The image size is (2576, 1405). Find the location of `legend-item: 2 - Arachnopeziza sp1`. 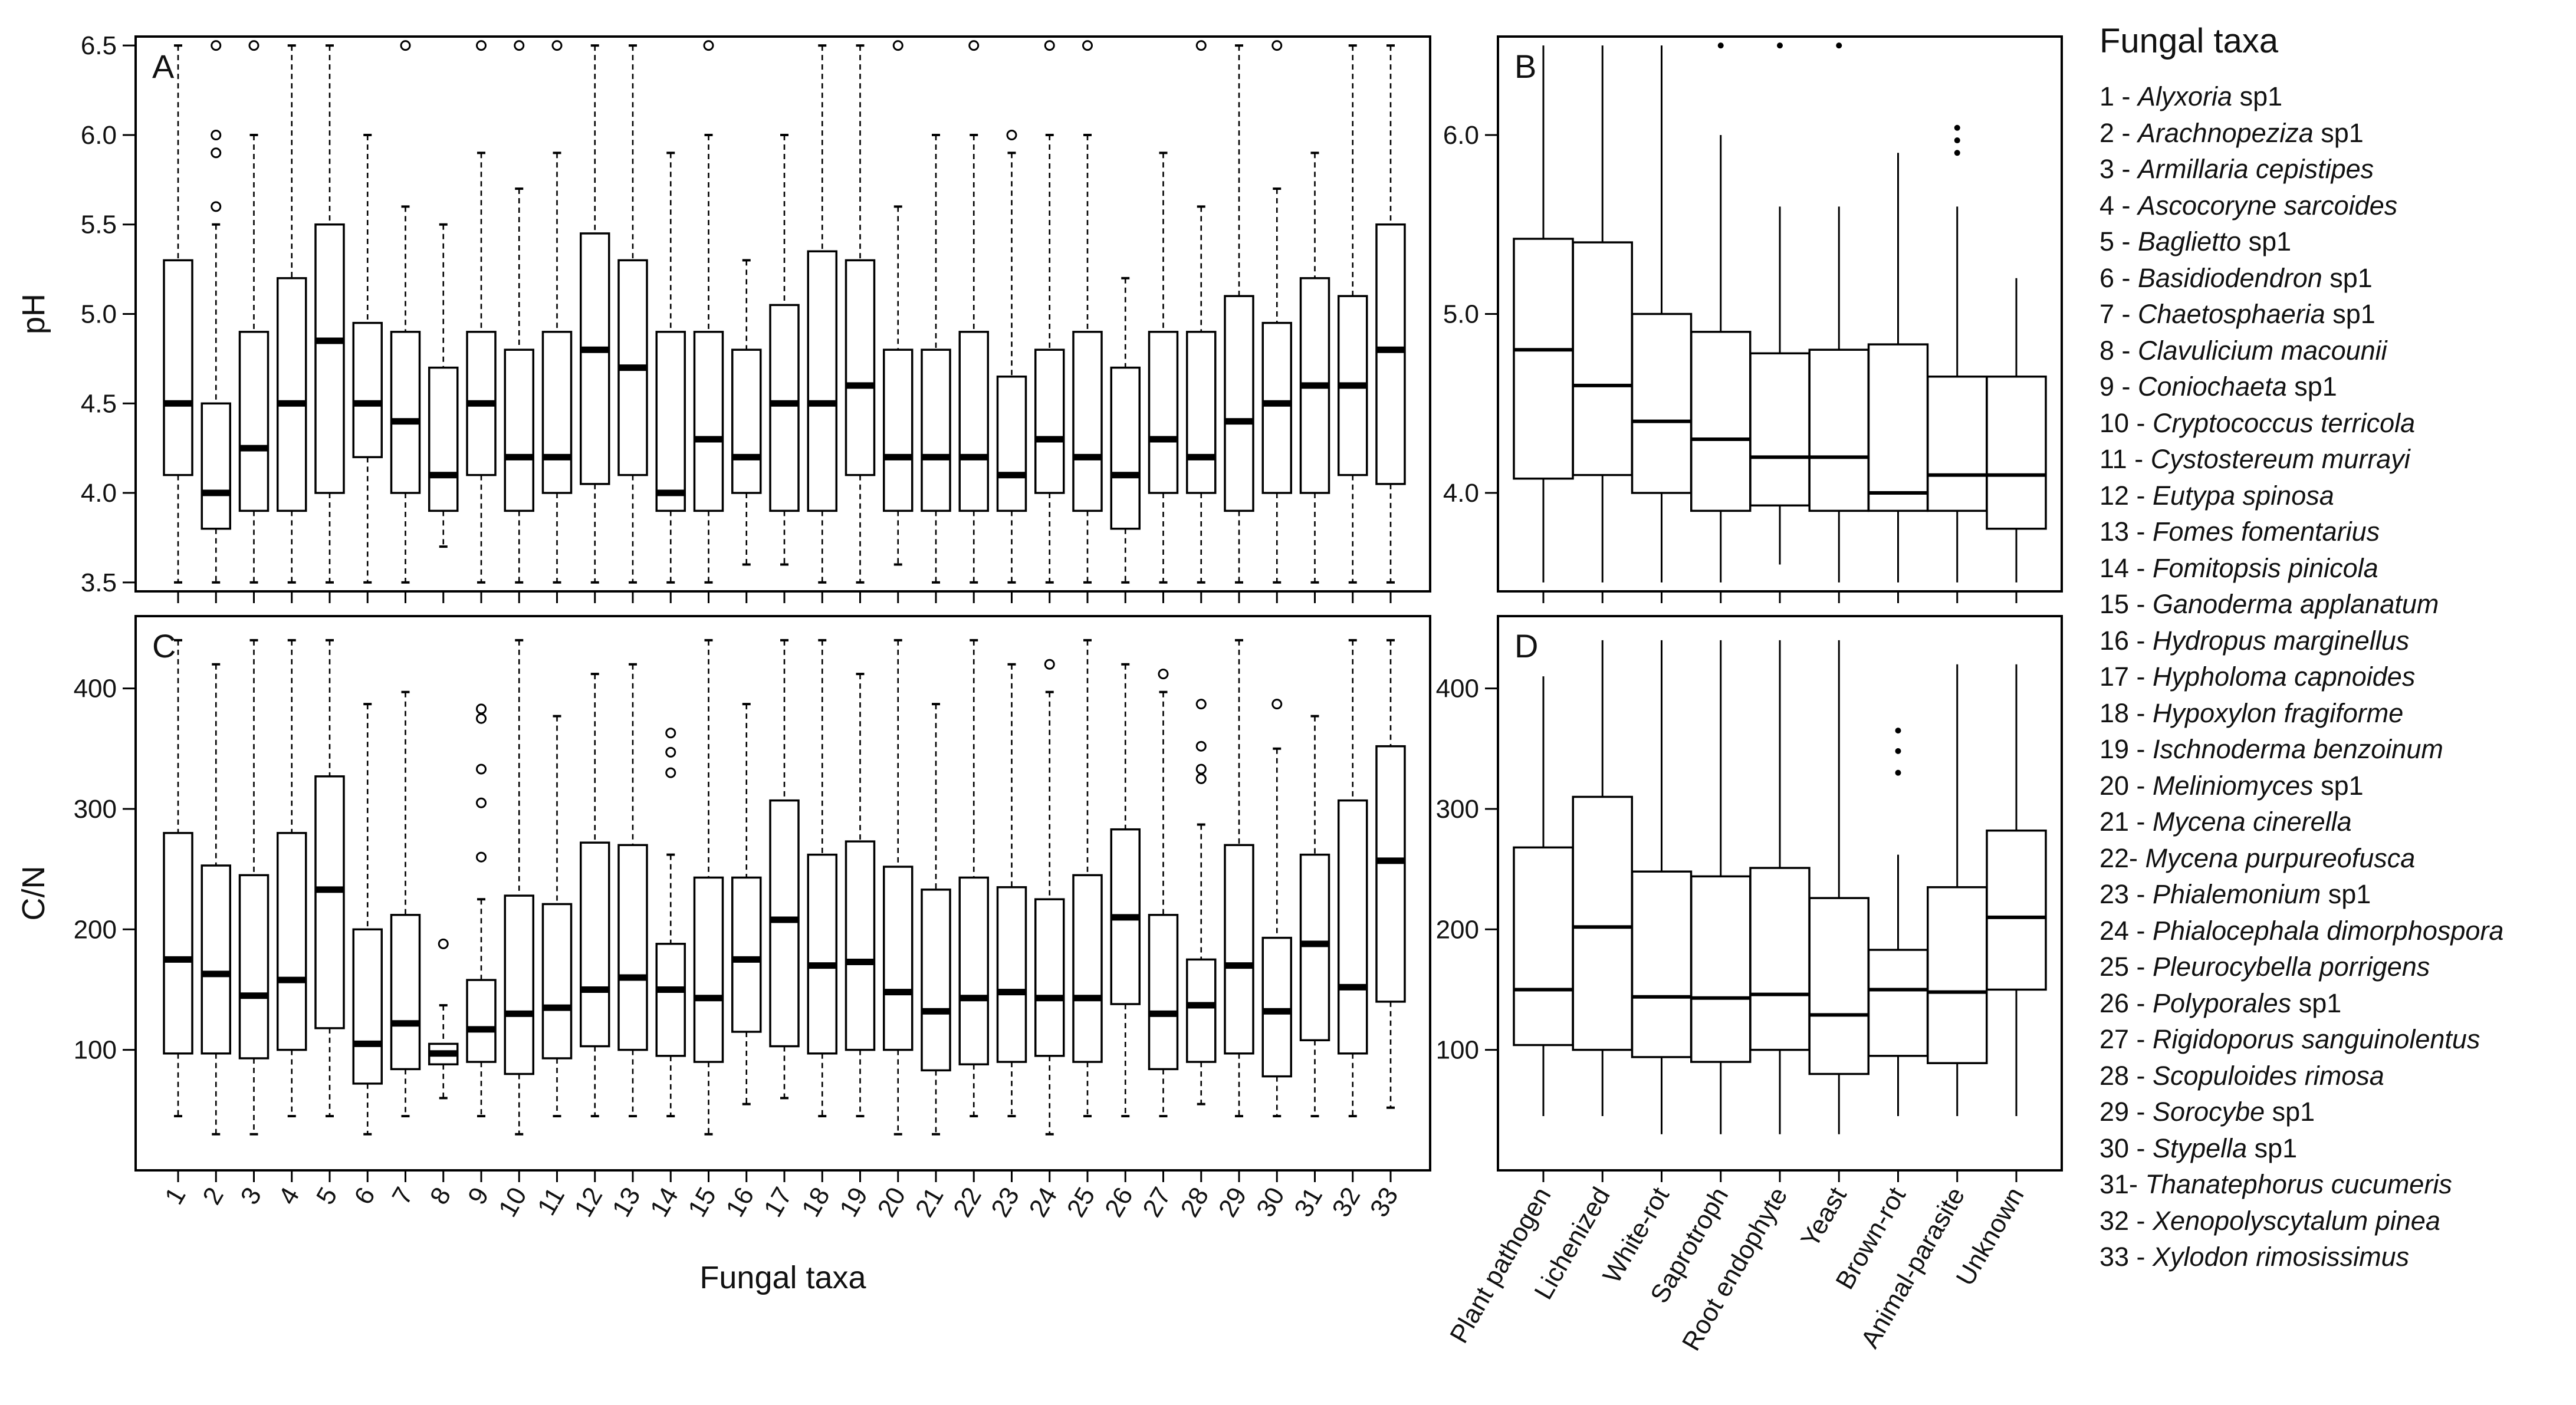

legend-item: 2 - Arachnopeziza sp1 is located at coordinates (2335, 133).